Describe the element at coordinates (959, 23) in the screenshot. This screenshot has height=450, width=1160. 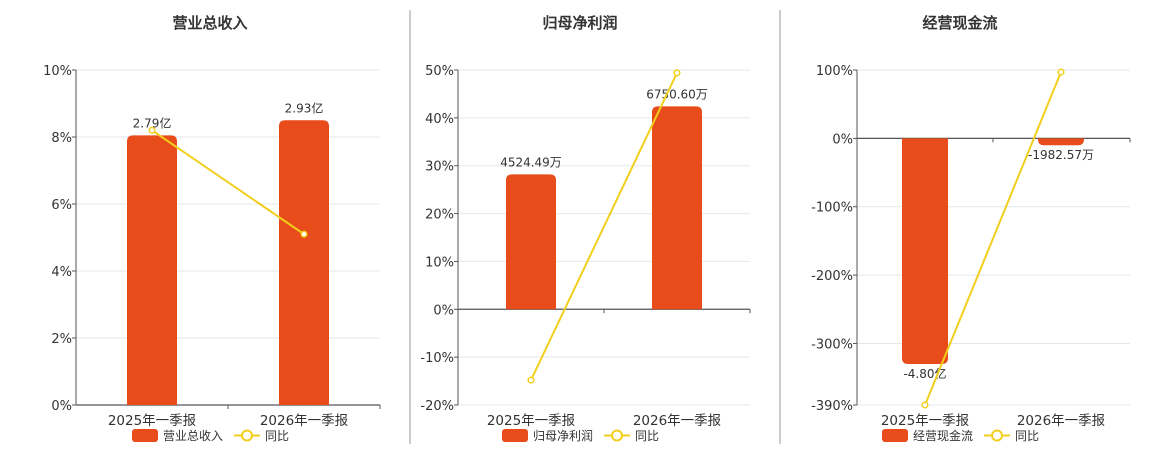
I see `chart-title: 经营现金流` at that location.